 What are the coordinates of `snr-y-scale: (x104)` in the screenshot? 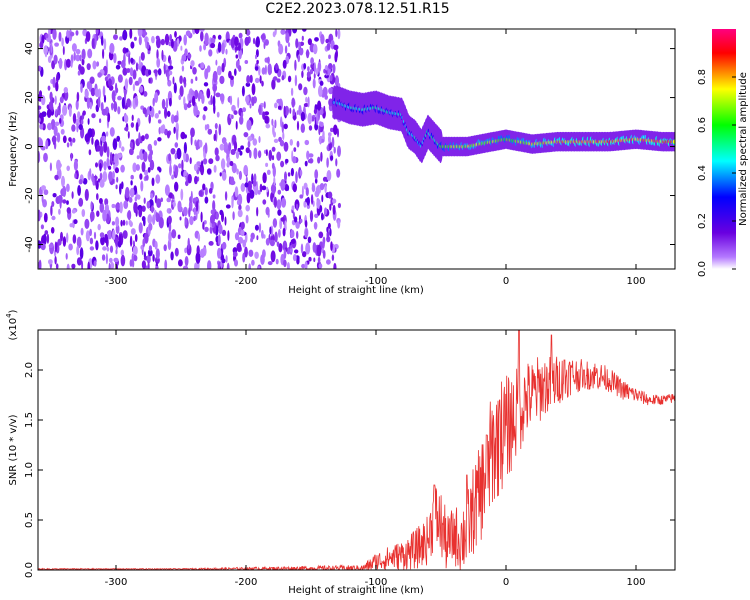 It's located at (12, 324).